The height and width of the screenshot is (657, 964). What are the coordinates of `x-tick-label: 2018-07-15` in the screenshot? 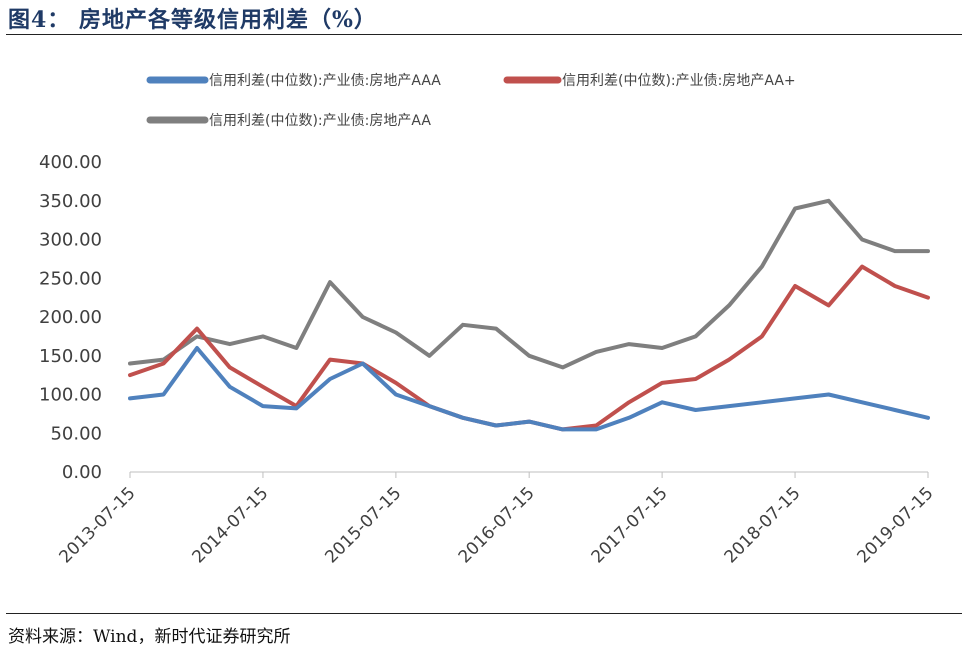 It's located at (763, 525).